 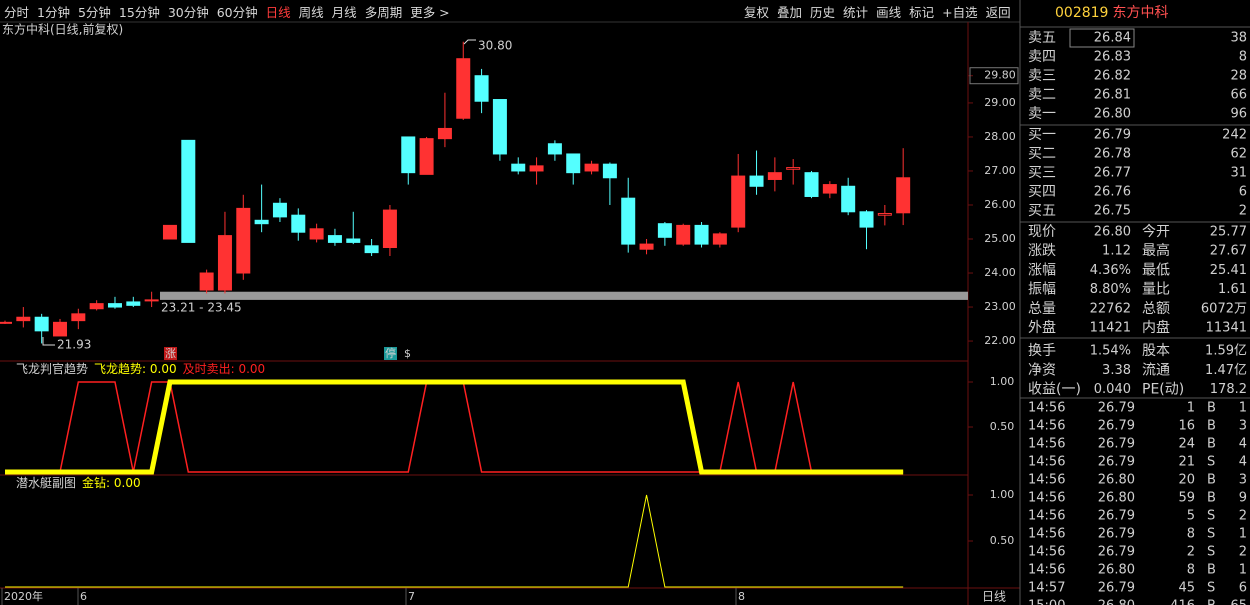 I want to click on quote-value: 27.67, so click(x=1228, y=251).